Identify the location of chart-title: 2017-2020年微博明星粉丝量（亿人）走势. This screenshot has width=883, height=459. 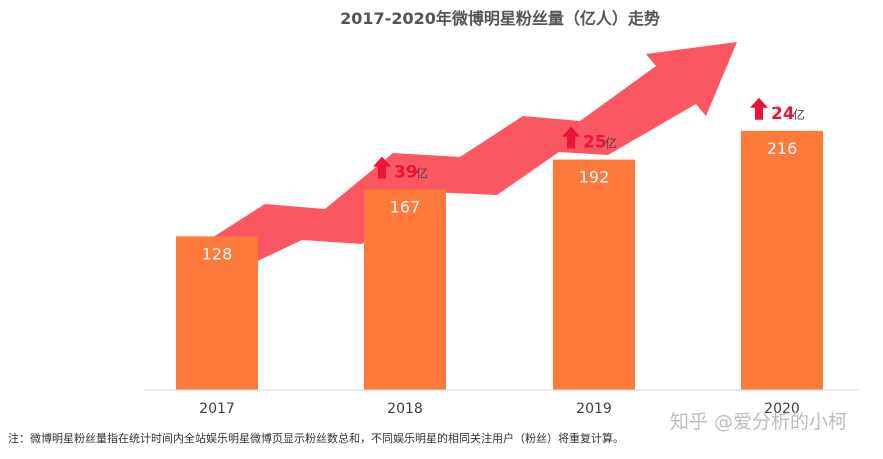
(500, 18).